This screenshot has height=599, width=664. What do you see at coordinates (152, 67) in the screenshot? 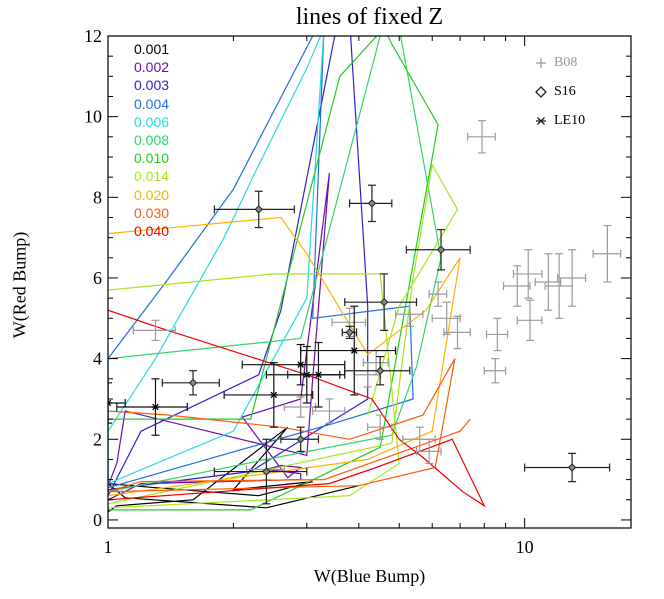
I see `legend-z-0.002: 0.002` at bounding box center [152, 67].